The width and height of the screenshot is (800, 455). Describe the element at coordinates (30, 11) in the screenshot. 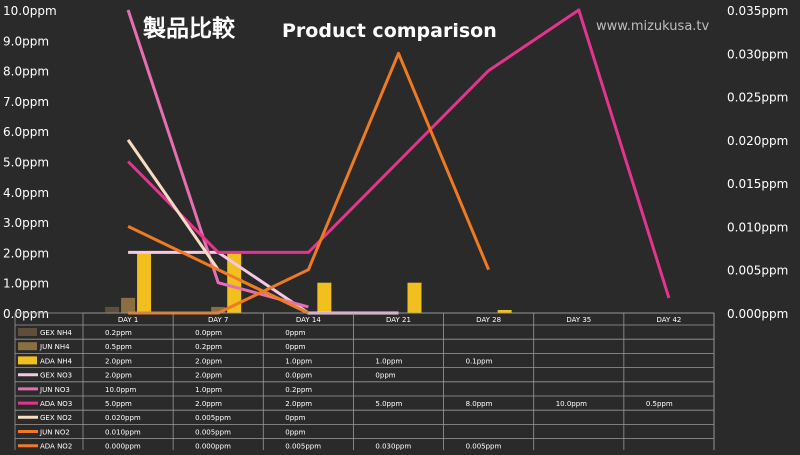

I see `y-left-tick-label: 10.0ppm` at that location.